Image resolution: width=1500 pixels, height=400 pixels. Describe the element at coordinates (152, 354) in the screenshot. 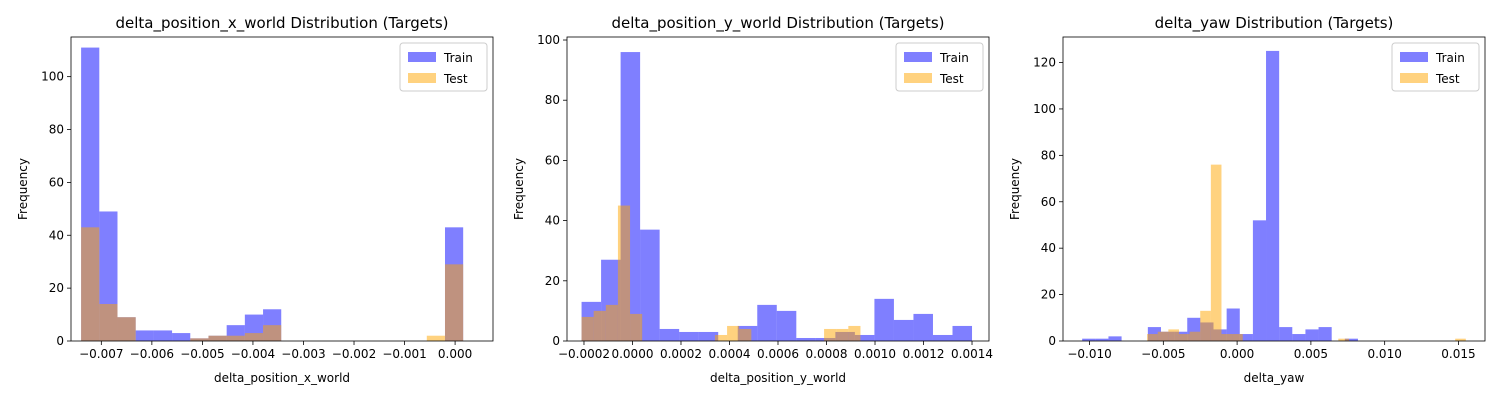

I see `x-tick-label: −0.006` at that location.